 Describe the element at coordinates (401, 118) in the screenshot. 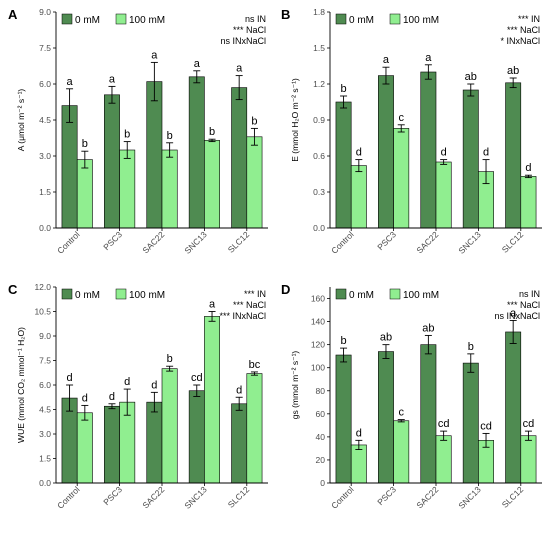

I see `significance-letter: c` at that location.